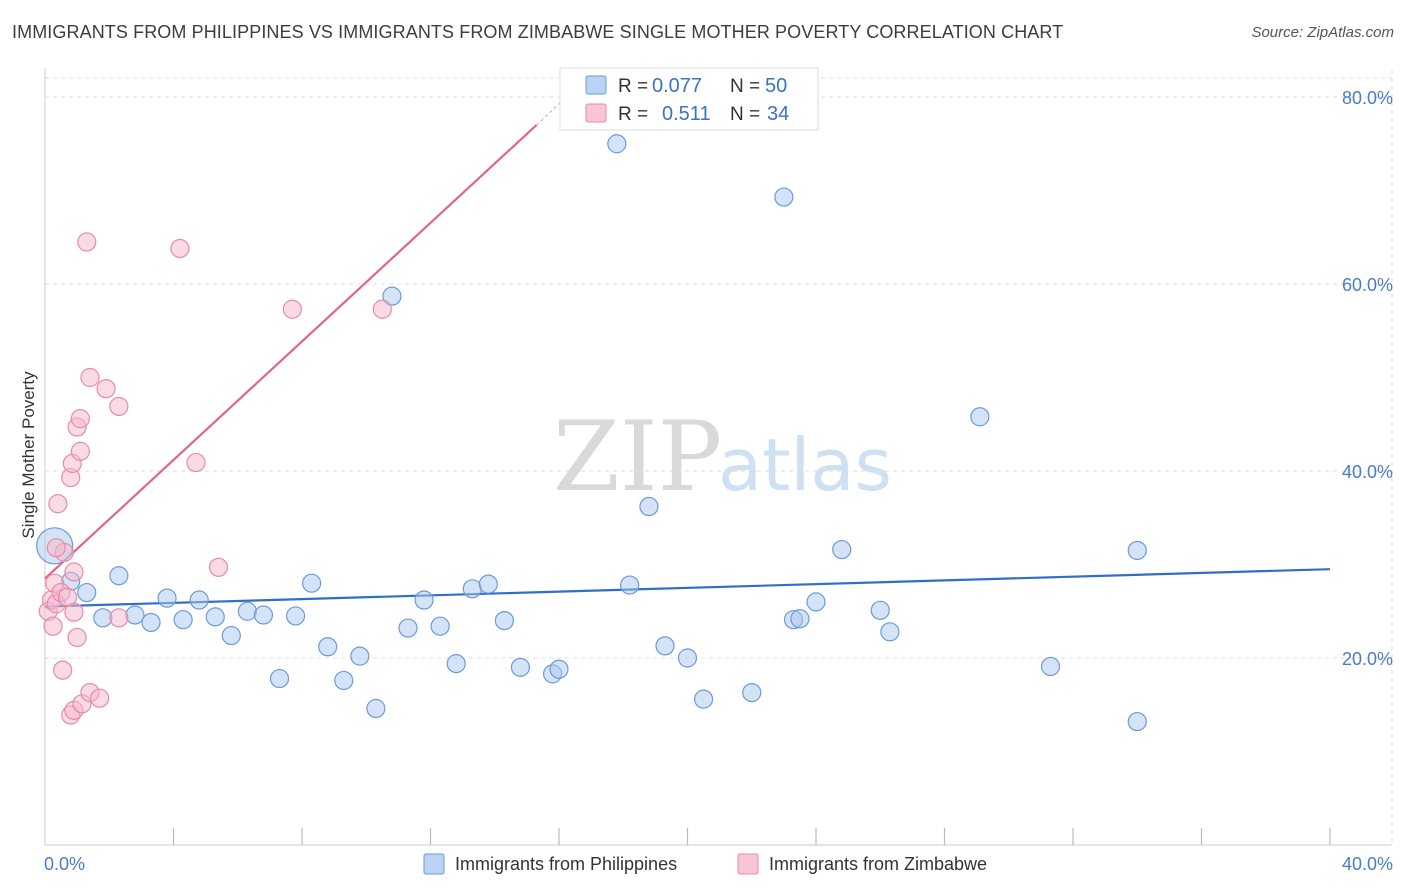 Image resolution: width=1406 pixels, height=892 pixels. What do you see at coordinates (776, 86) in the screenshot?
I see `stats-n-value-blue: 50` at bounding box center [776, 86].